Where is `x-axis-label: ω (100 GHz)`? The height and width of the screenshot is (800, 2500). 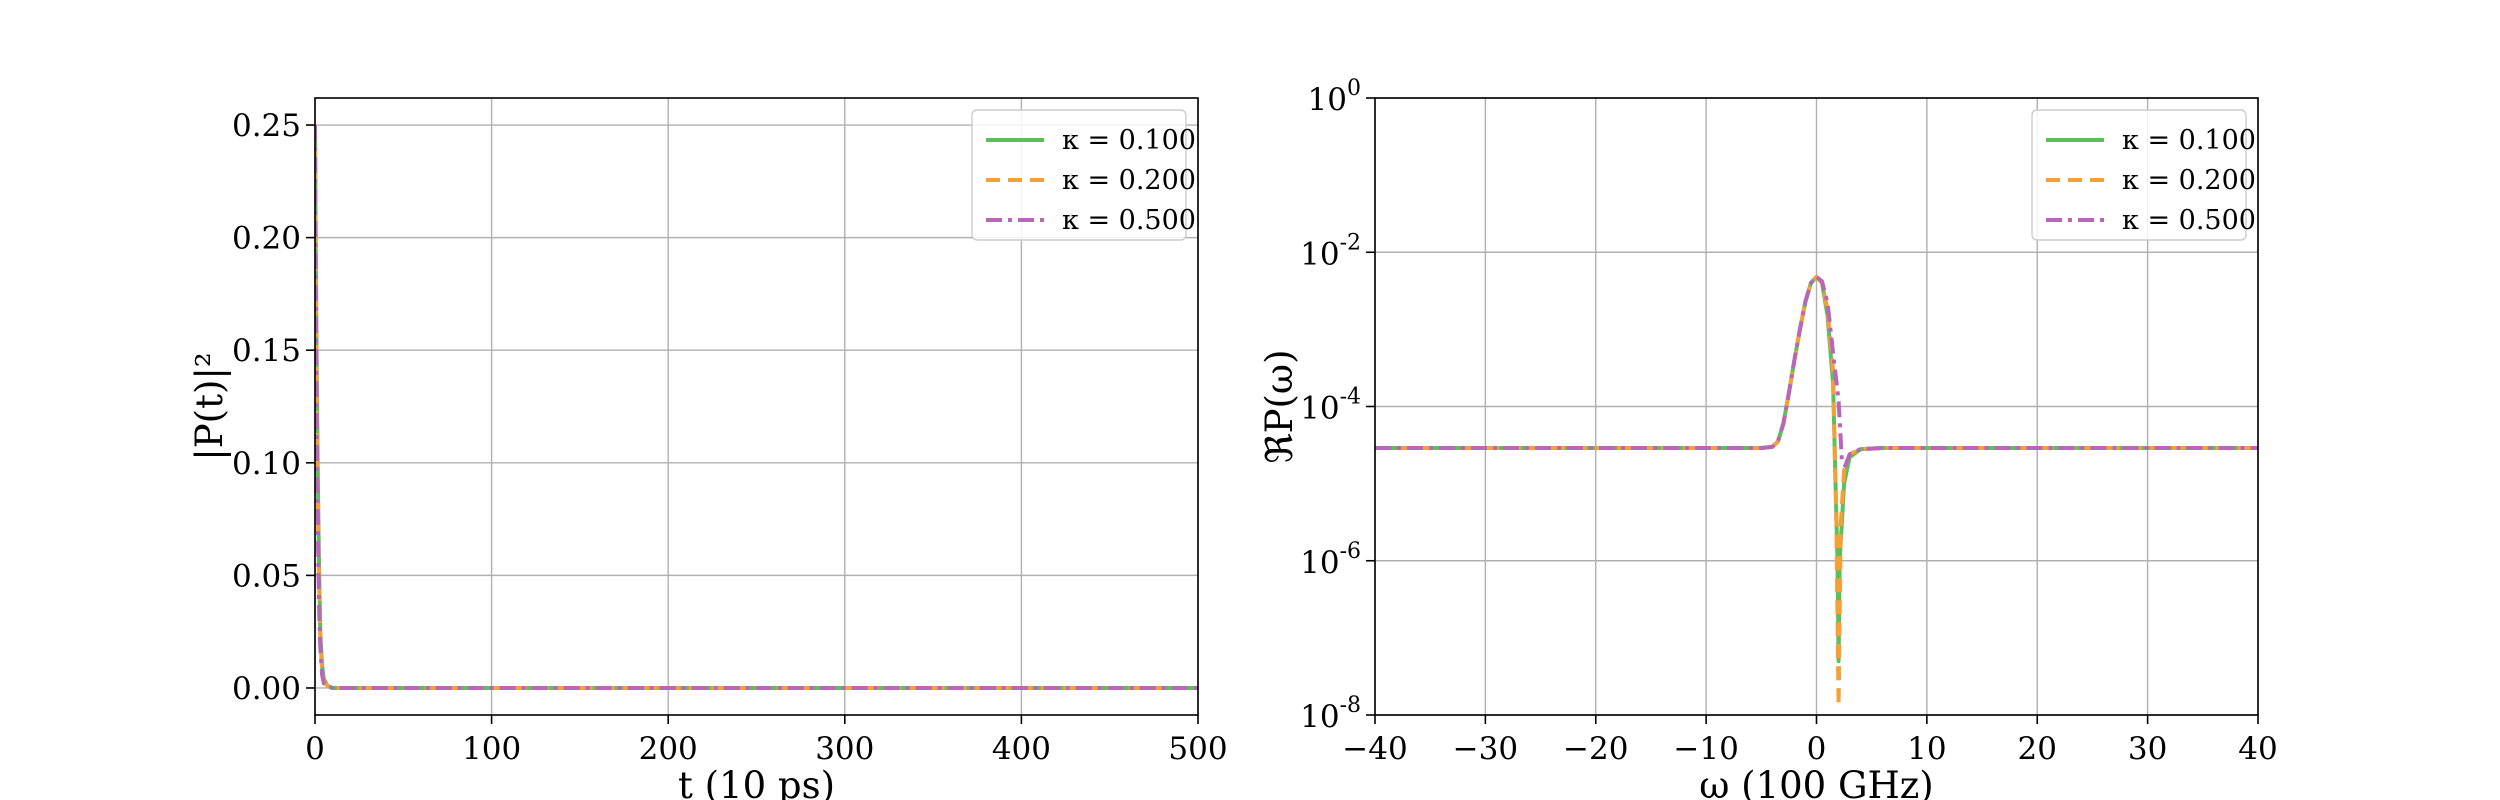 x-axis-label: ω (100 GHz) is located at coordinates (1816, 782).